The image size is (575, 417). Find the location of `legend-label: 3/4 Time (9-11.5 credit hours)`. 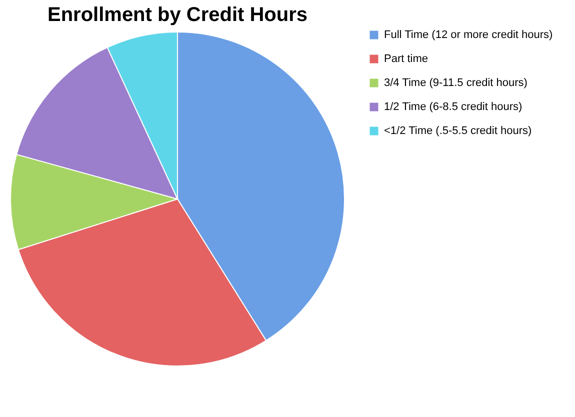

legend-label: 3/4 Time (9-11.5 credit hours) is located at coordinates (456, 83).